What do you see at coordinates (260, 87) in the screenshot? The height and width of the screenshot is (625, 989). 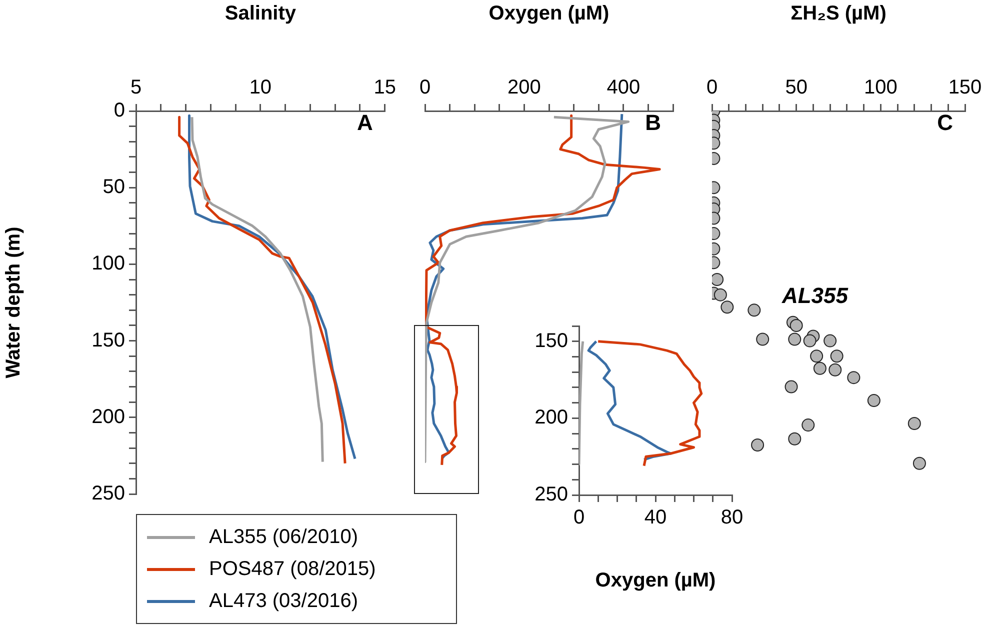 I see `x-tick-label: 10` at bounding box center [260, 87].